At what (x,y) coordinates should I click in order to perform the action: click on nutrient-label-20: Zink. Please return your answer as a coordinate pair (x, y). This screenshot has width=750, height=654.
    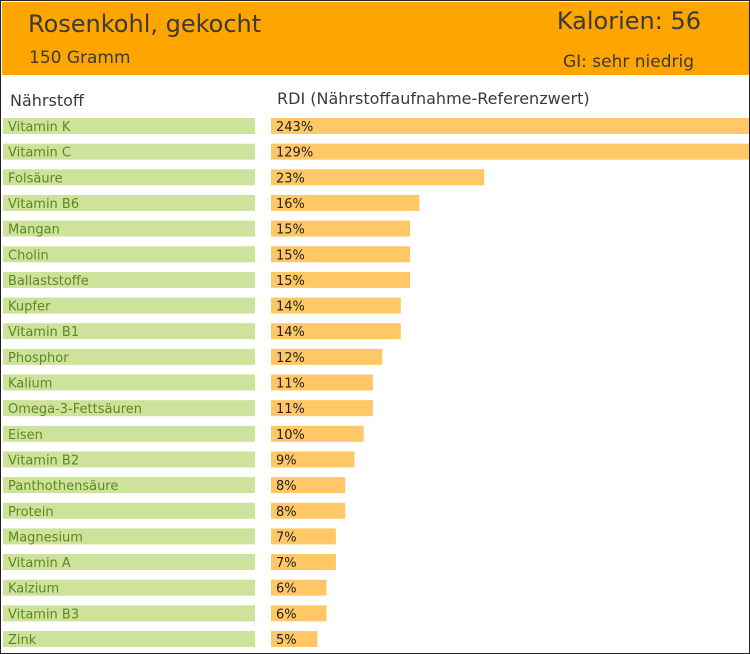
    Looking at the image, I should click on (22, 640).